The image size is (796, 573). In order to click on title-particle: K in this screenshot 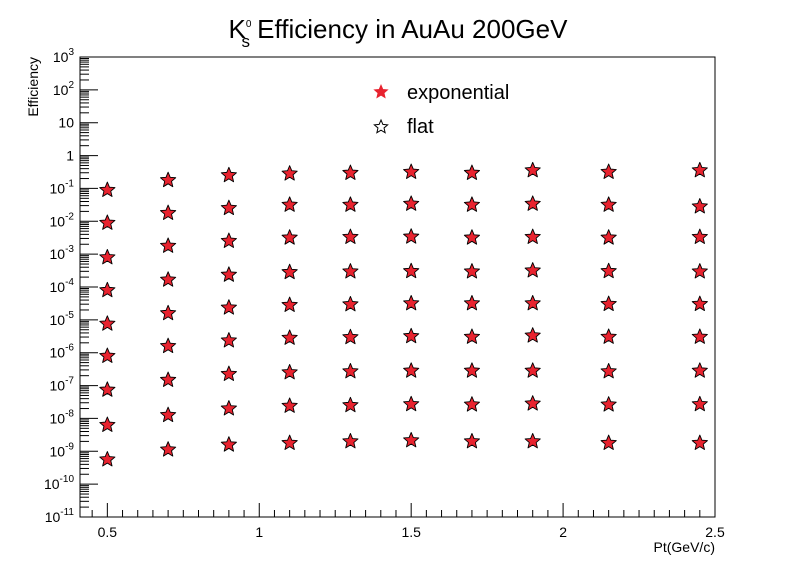, I will do `click(238, 29)`.